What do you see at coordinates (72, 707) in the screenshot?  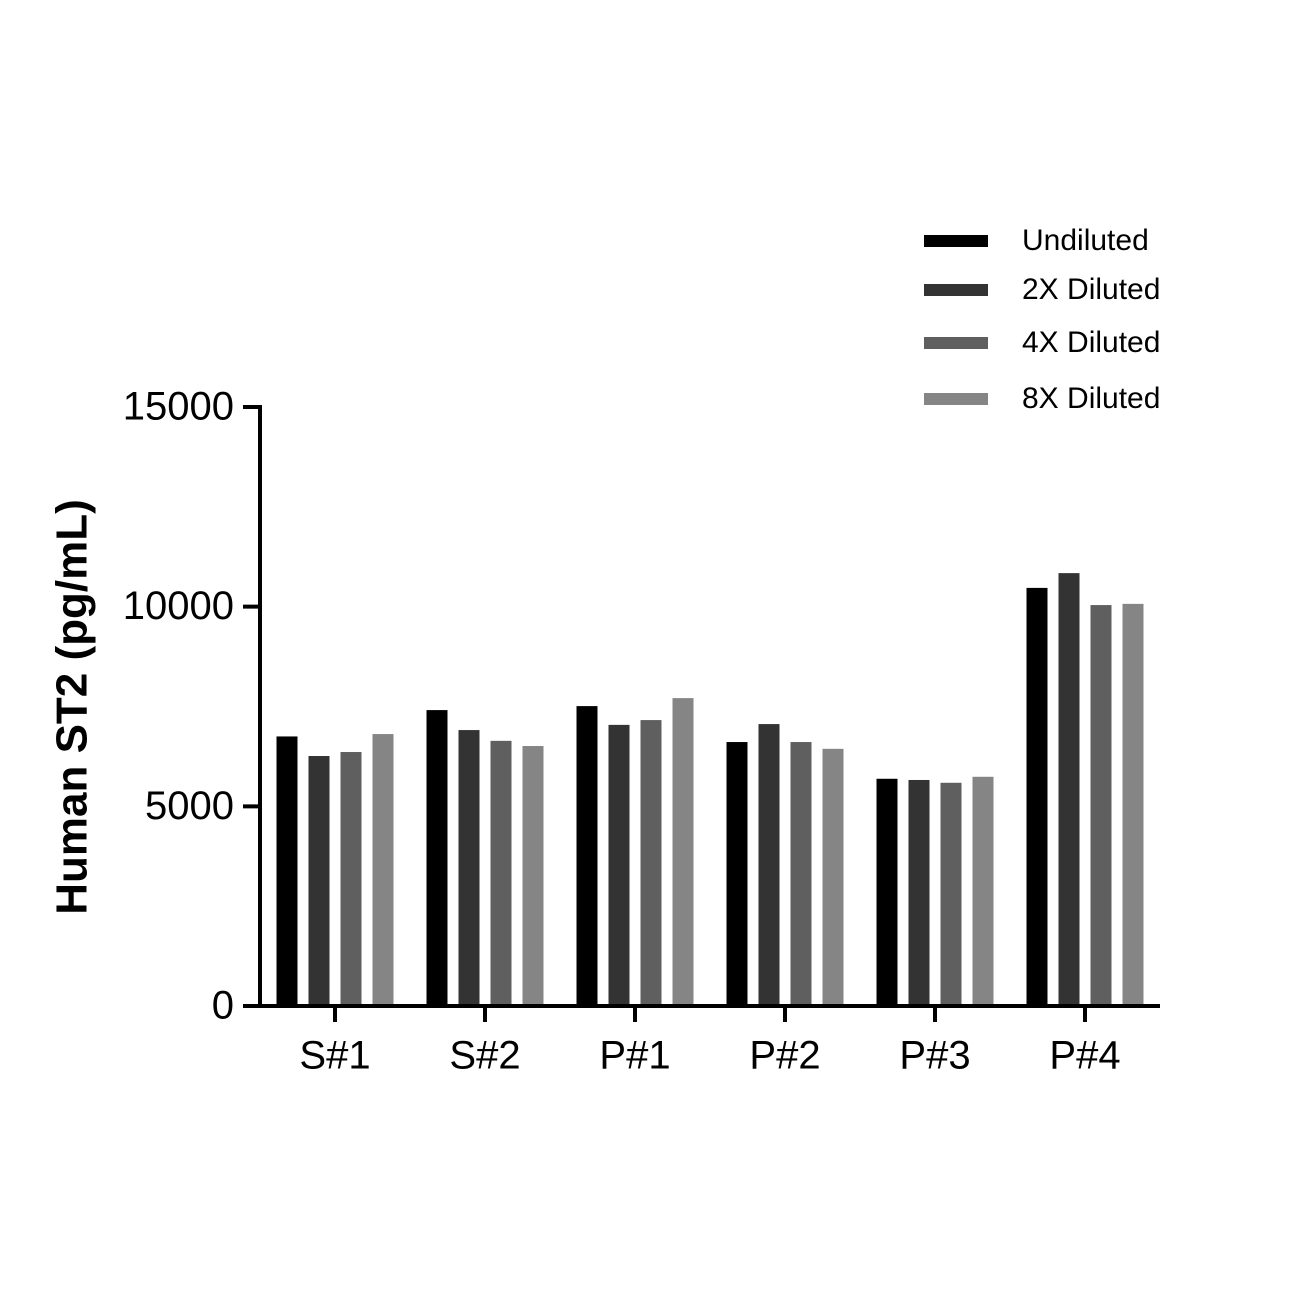 I see `y-axis-label: Human ST2 (pg/mL)` at bounding box center [72, 707].